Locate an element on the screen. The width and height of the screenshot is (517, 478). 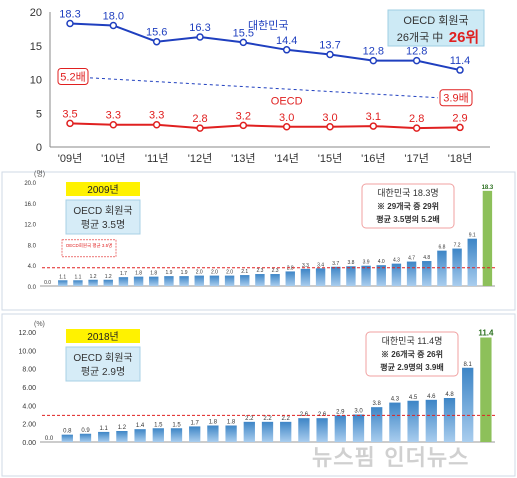
data-label: 4.0 is located at coordinates (381, 262).